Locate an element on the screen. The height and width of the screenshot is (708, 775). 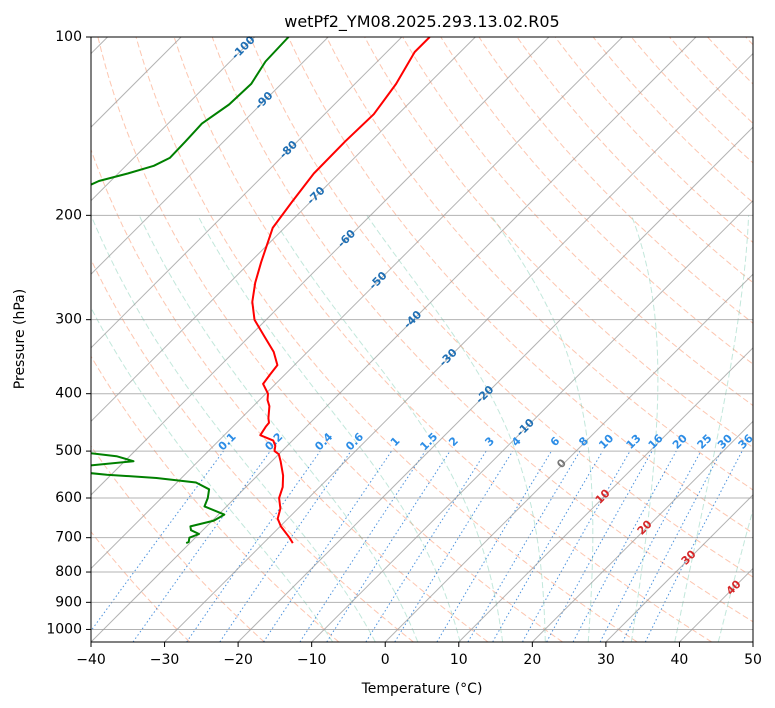
y-tick-label: 800 is located at coordinates (68, 572).